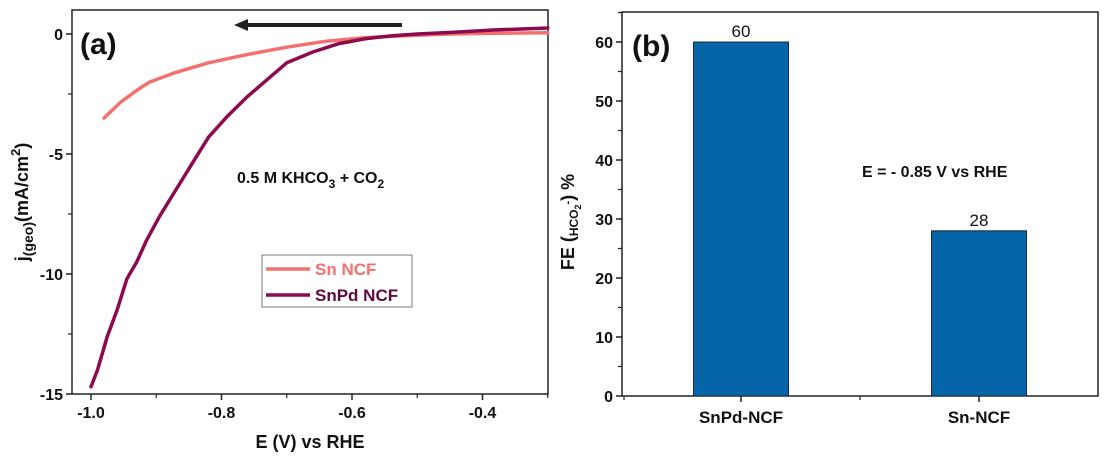 The width and height of the screenshot is (1104, 461). I want to click on panel-label-a: (a), so click(98, 44).